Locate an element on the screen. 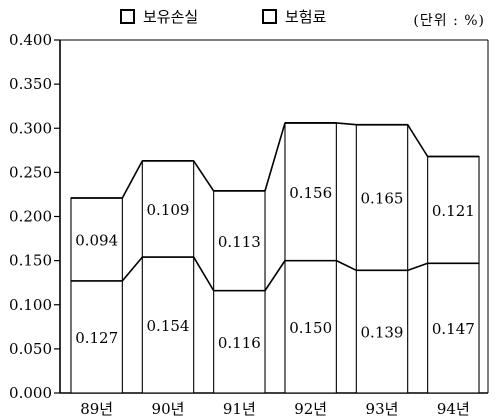 Image resolution: width=499 pixels, height=419 pixels. legend-item-loss: 보유손실 is located at coordinates (159, 16).